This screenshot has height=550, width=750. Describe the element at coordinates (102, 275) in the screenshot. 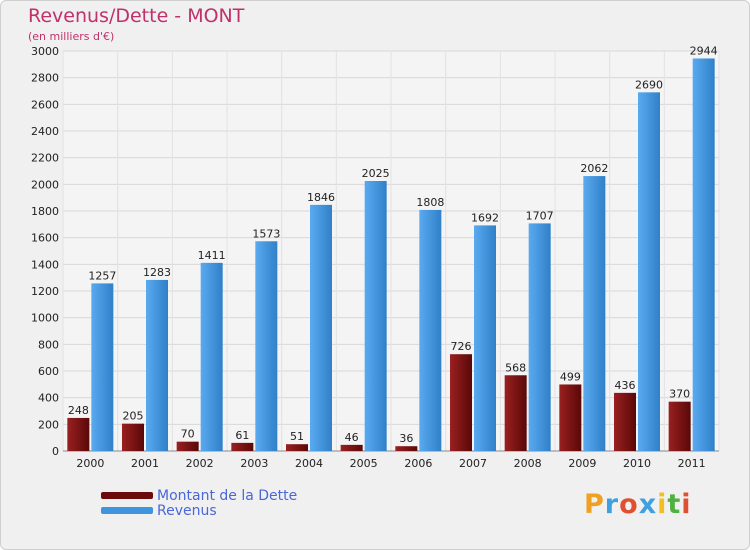

I see `data-label-revenus-2000: 1257` at that location.